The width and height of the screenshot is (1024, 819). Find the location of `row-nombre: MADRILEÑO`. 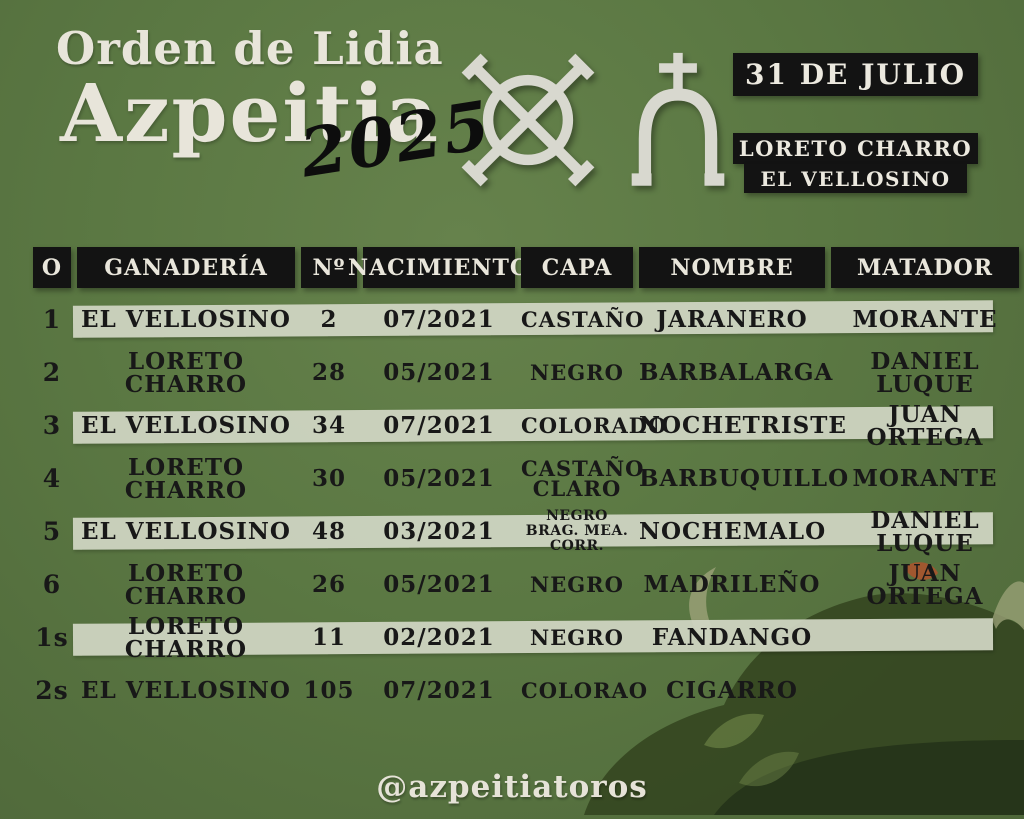

row-nombre: MADRILEÑO is located at coordinates (732, 584).